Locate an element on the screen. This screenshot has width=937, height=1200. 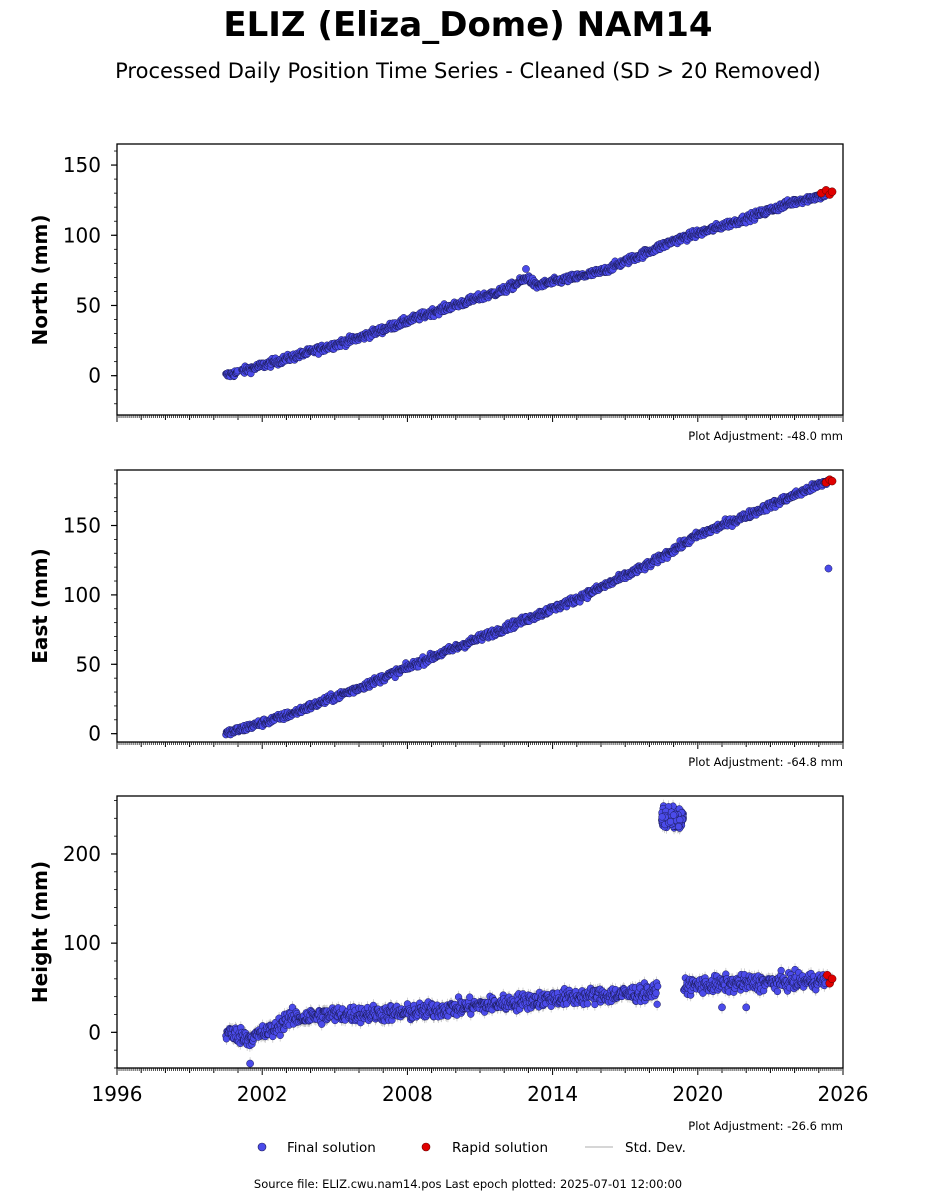
north-ylabel: North (mm) is located at coordinates (40, 279).